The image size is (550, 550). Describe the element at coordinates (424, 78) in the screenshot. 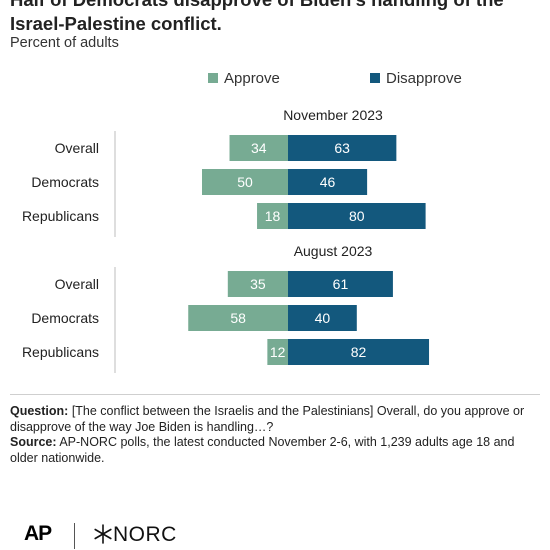

I see `legend-label-disapprove: Disapprove` at that location.